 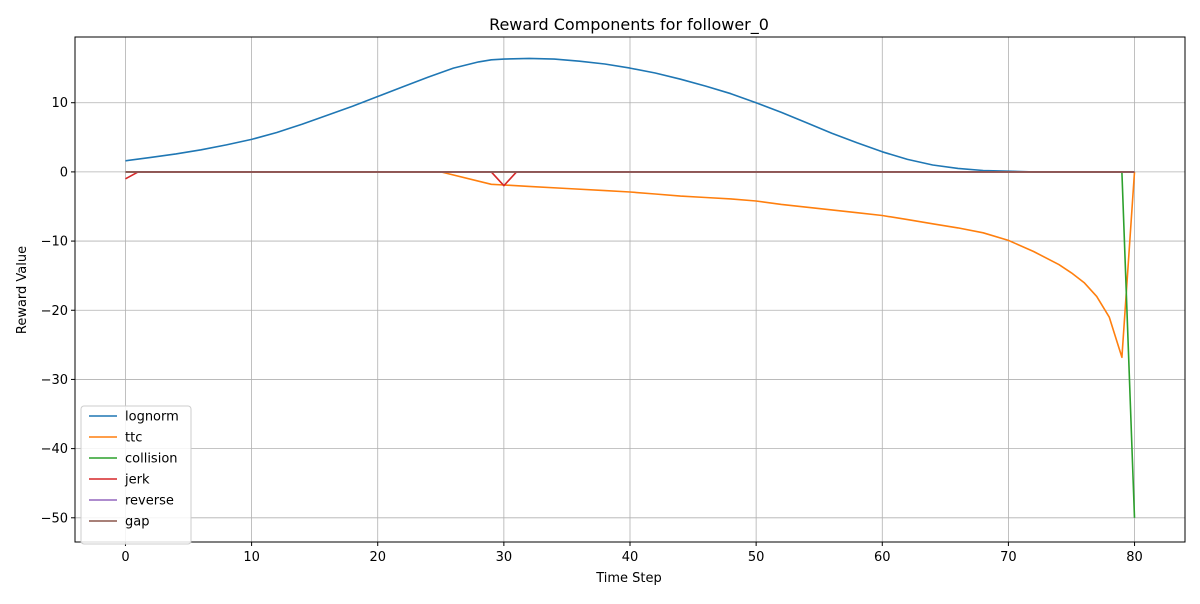 I want to click on y-tick-label: −40, so click(x=54, y=449).